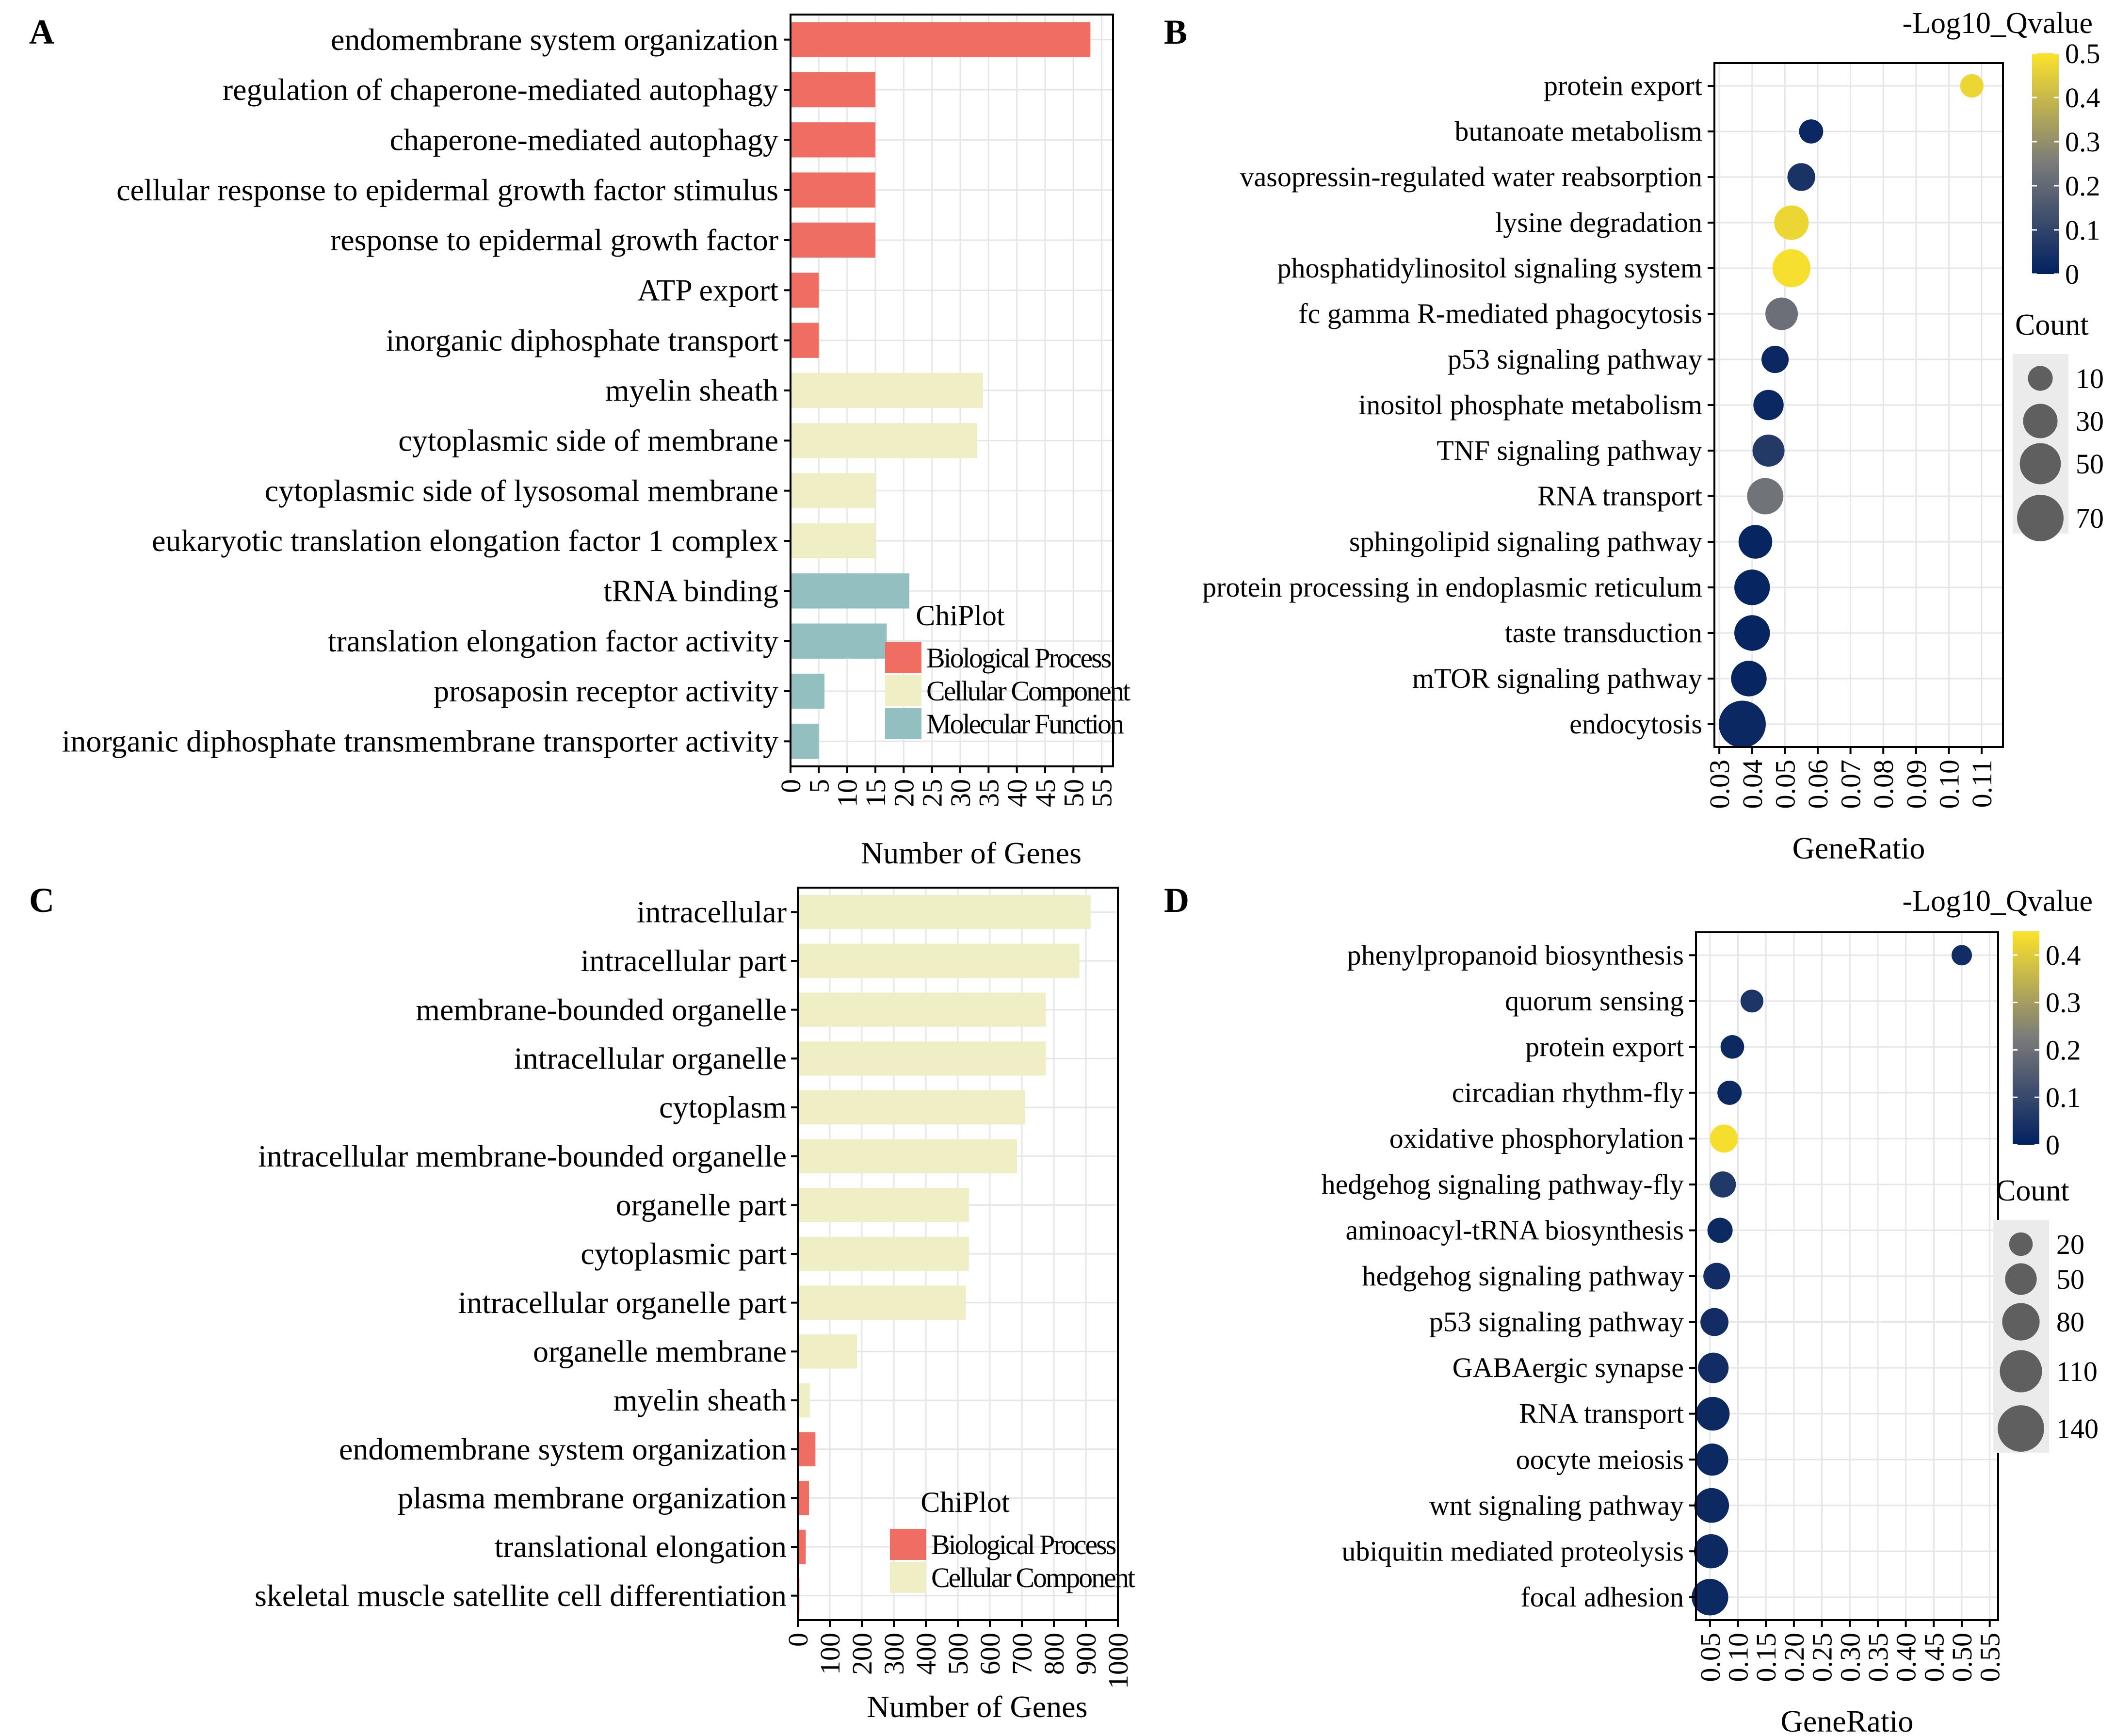  Describe the element at coordinates (1175, 32) in the screenshot. I see `panel-label-B: B` at that location.